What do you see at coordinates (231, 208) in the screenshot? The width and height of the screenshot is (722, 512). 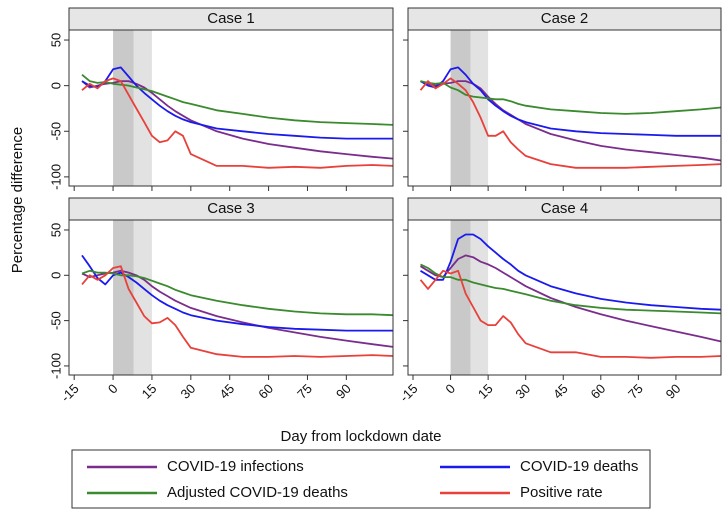 I see `panel-title: Case 3` at bounding box center [231, 208].